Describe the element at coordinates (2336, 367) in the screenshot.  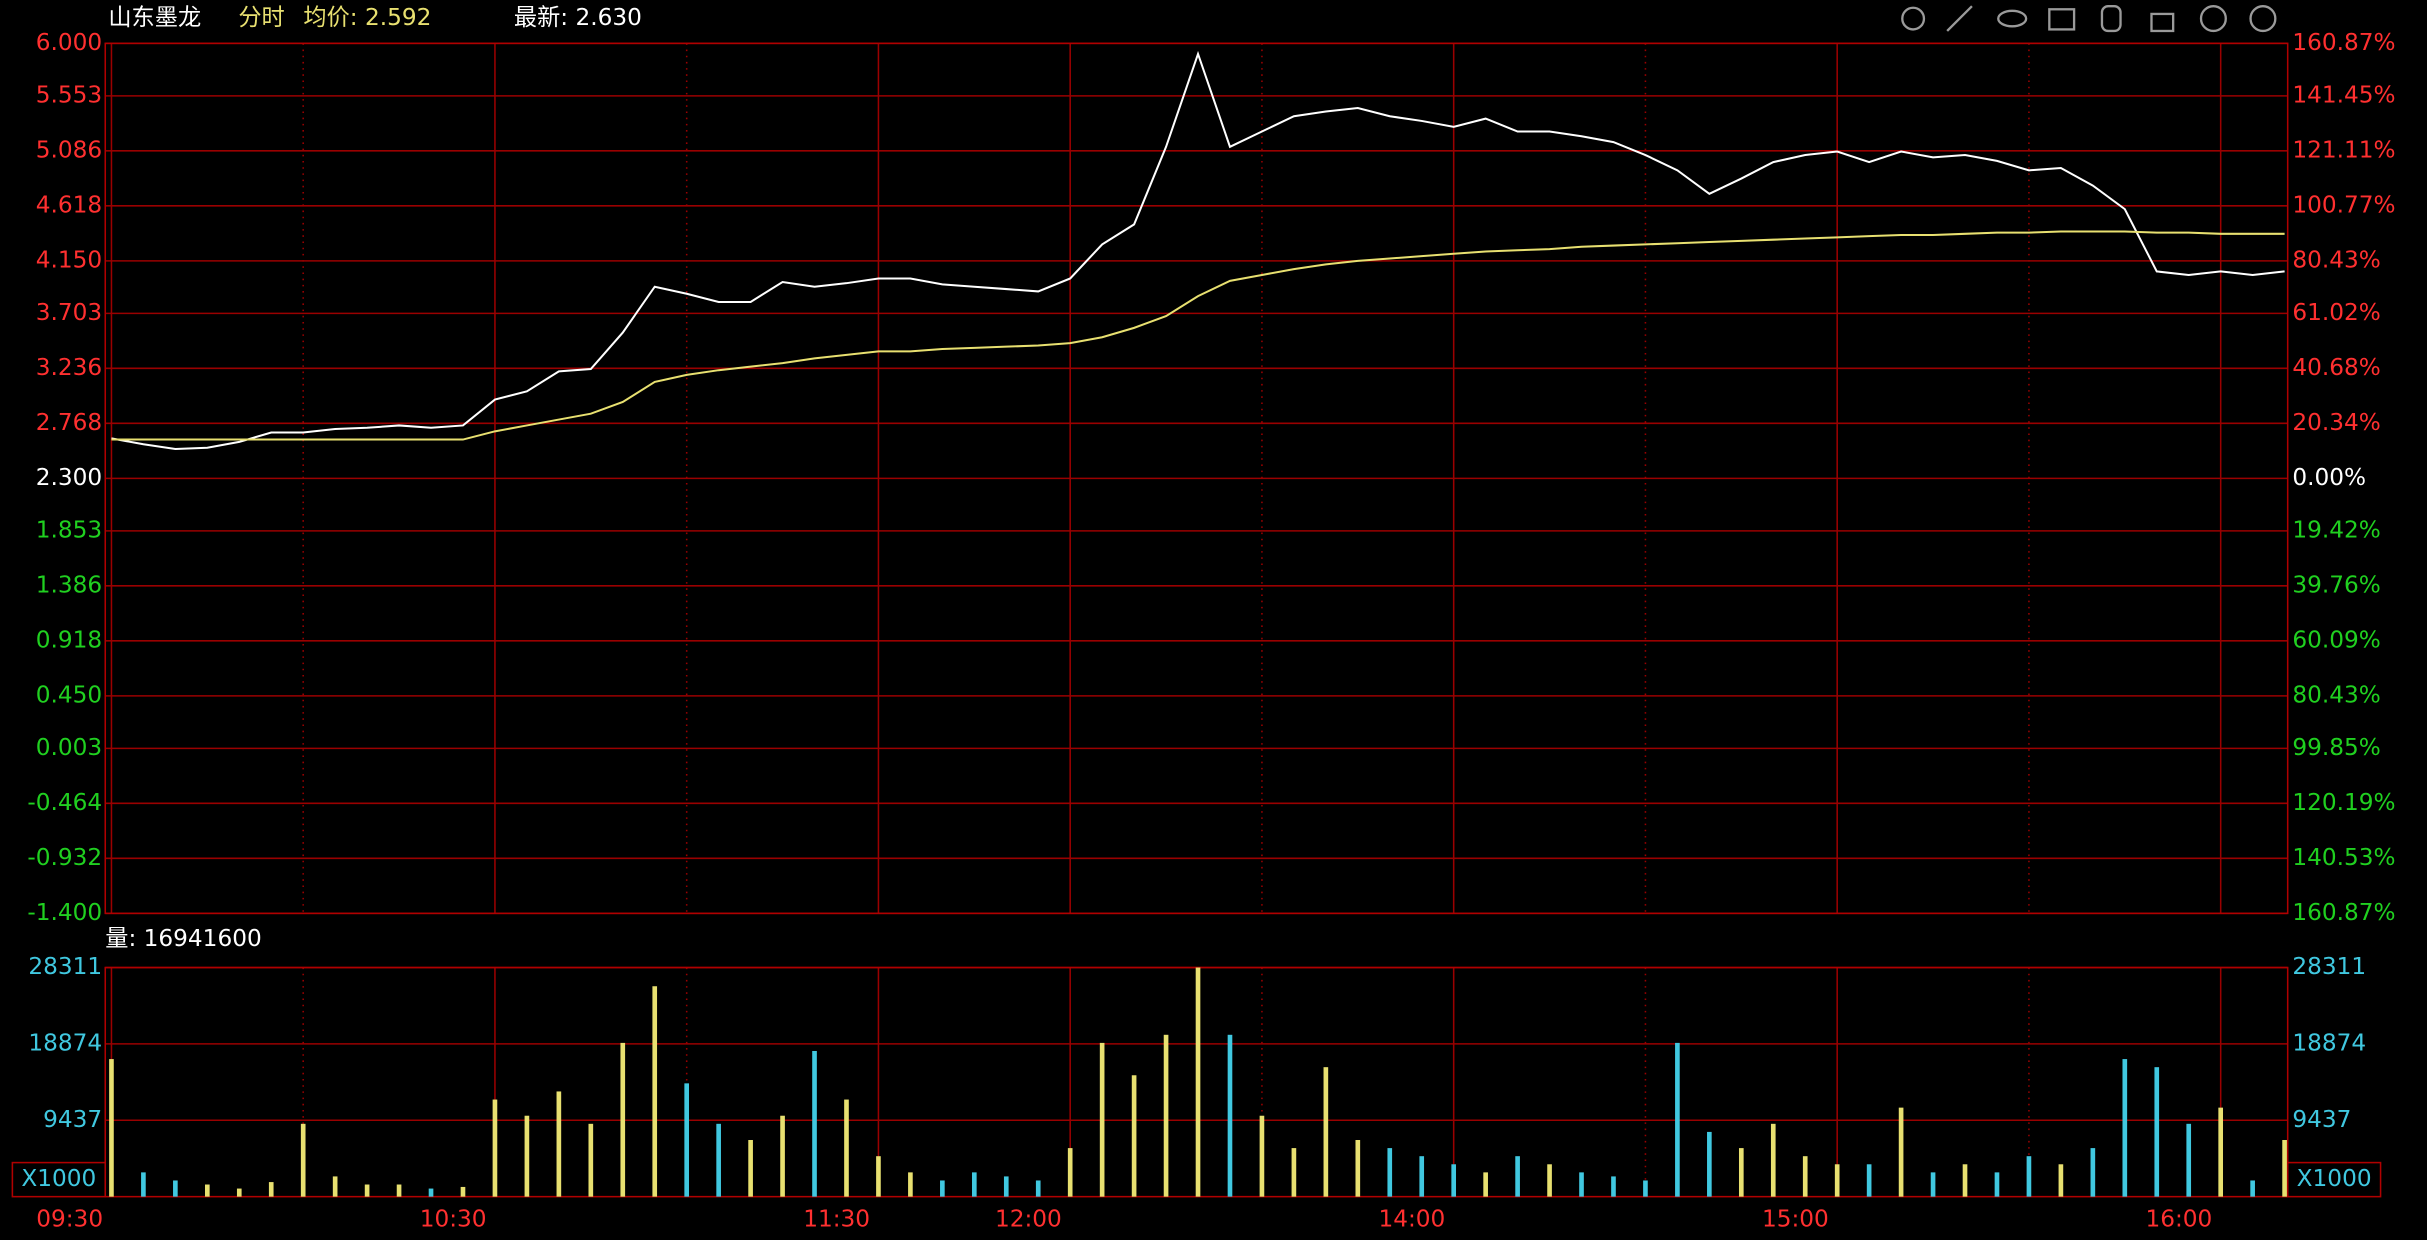
I see `y2-tick-label: 40.68%` at that location.